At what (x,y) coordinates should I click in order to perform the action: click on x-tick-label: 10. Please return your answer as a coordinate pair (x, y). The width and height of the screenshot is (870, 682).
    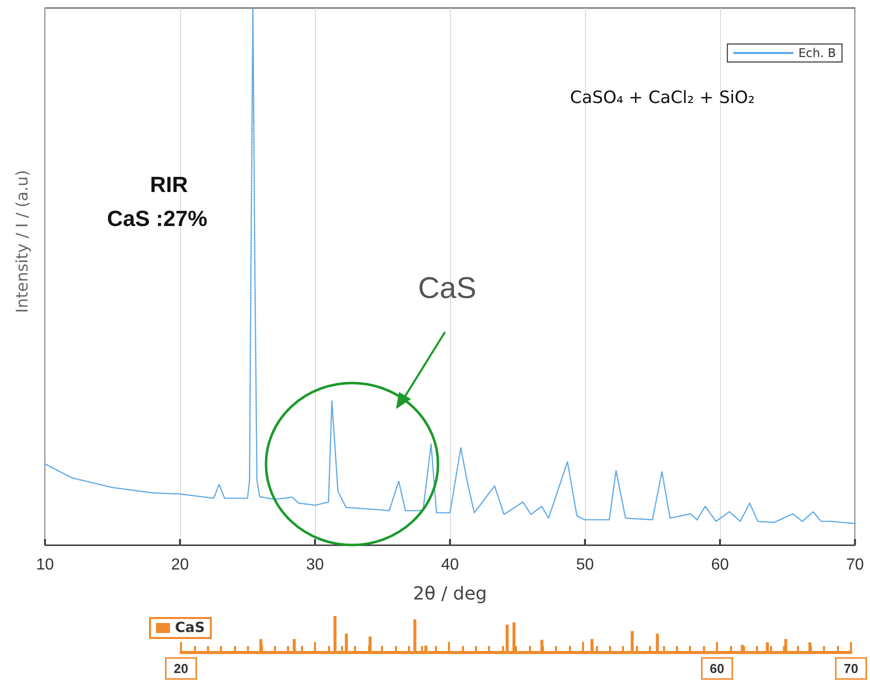
    Looking at the image, I should click on (45, 565).